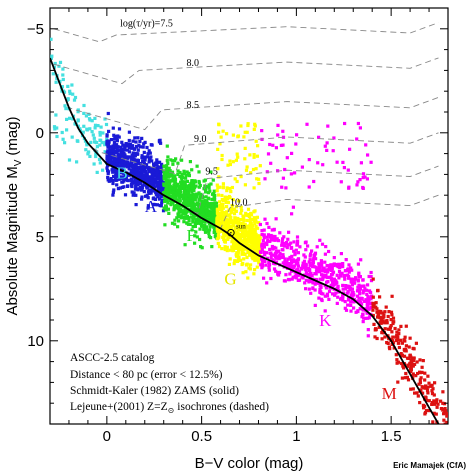 This screenshot has height=474, width=474. I want to click on y-tick-label: 0, so click(40, 133).